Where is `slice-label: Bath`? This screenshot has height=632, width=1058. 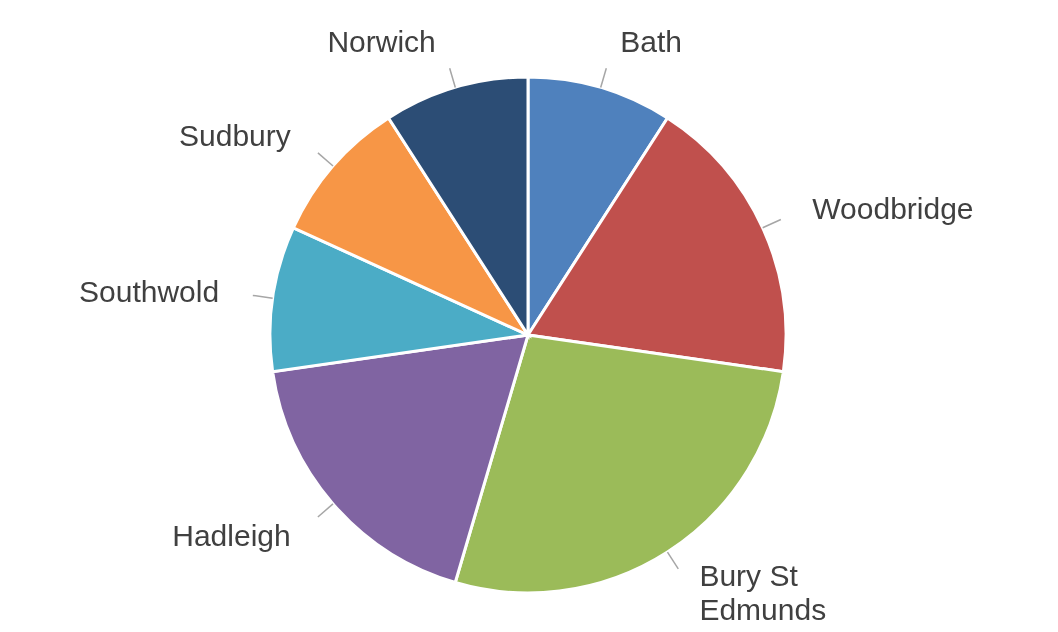 slice-label: Bath is located at coordinates (651, 41).